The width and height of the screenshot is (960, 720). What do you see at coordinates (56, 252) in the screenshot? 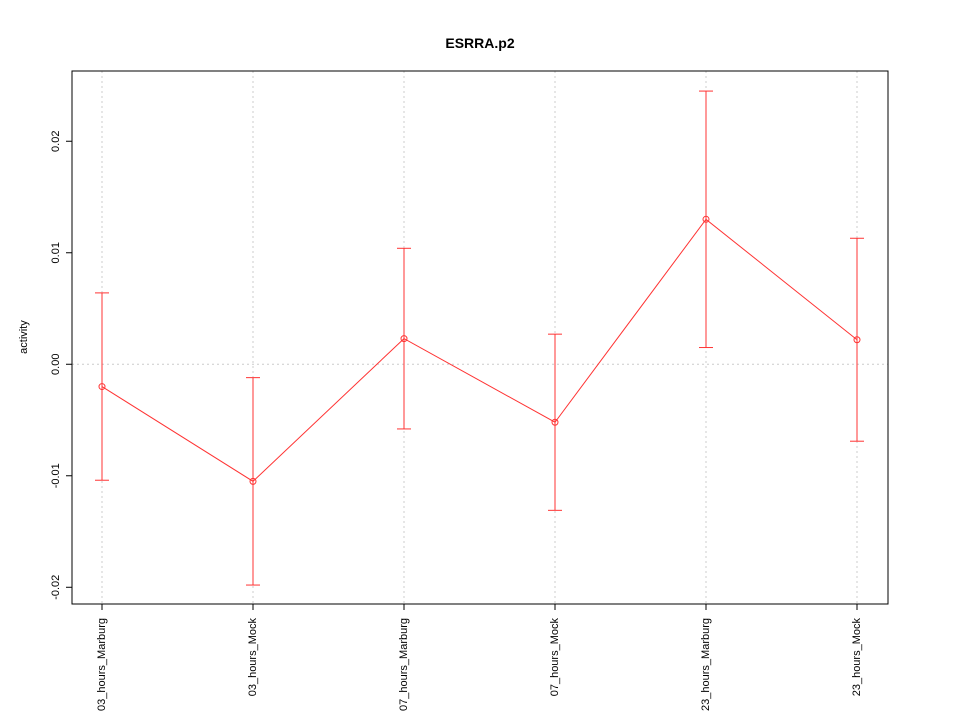
I see `y-tick-label: 0.01` at bounding box center [56, 252].